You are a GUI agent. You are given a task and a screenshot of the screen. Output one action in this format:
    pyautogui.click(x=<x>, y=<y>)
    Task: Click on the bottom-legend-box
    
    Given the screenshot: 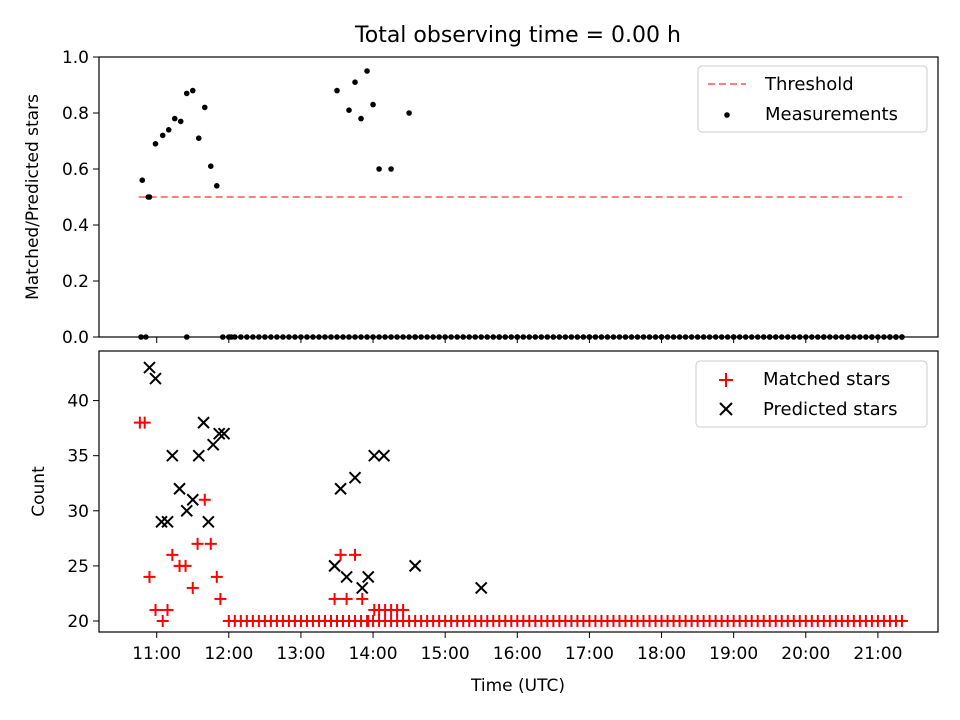 What is the action you would take?
    pyautogui.click(x=811, y=394)
    